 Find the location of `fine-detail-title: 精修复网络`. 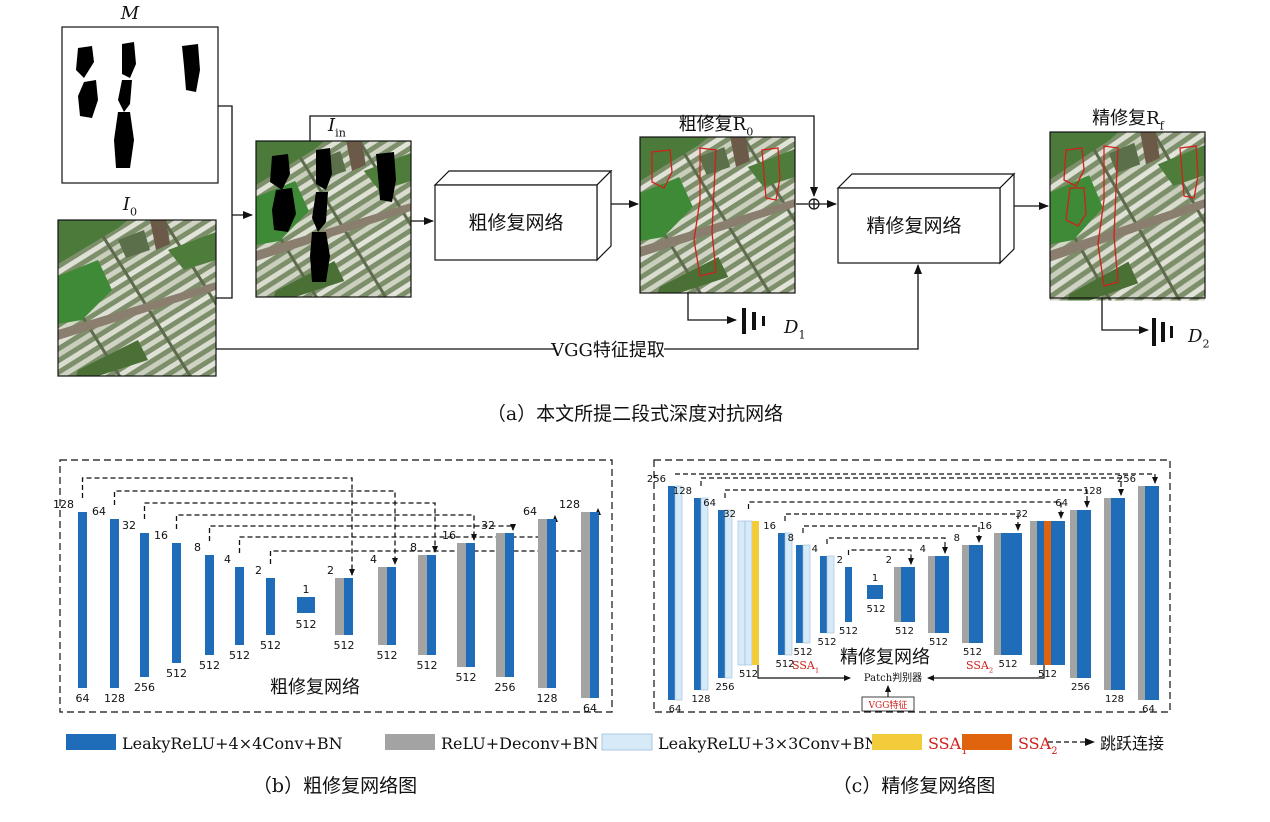

fine-detail-title: 精修复网络 is located at coordinates (885, 657).